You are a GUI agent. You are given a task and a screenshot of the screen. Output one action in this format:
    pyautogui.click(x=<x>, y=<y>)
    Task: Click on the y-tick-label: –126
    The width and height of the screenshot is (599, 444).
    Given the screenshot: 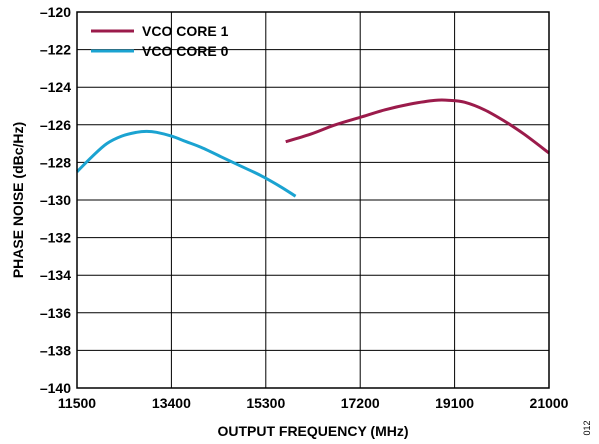 What is the action you would take?
    pyautogui.click(x=55, y=125)
    